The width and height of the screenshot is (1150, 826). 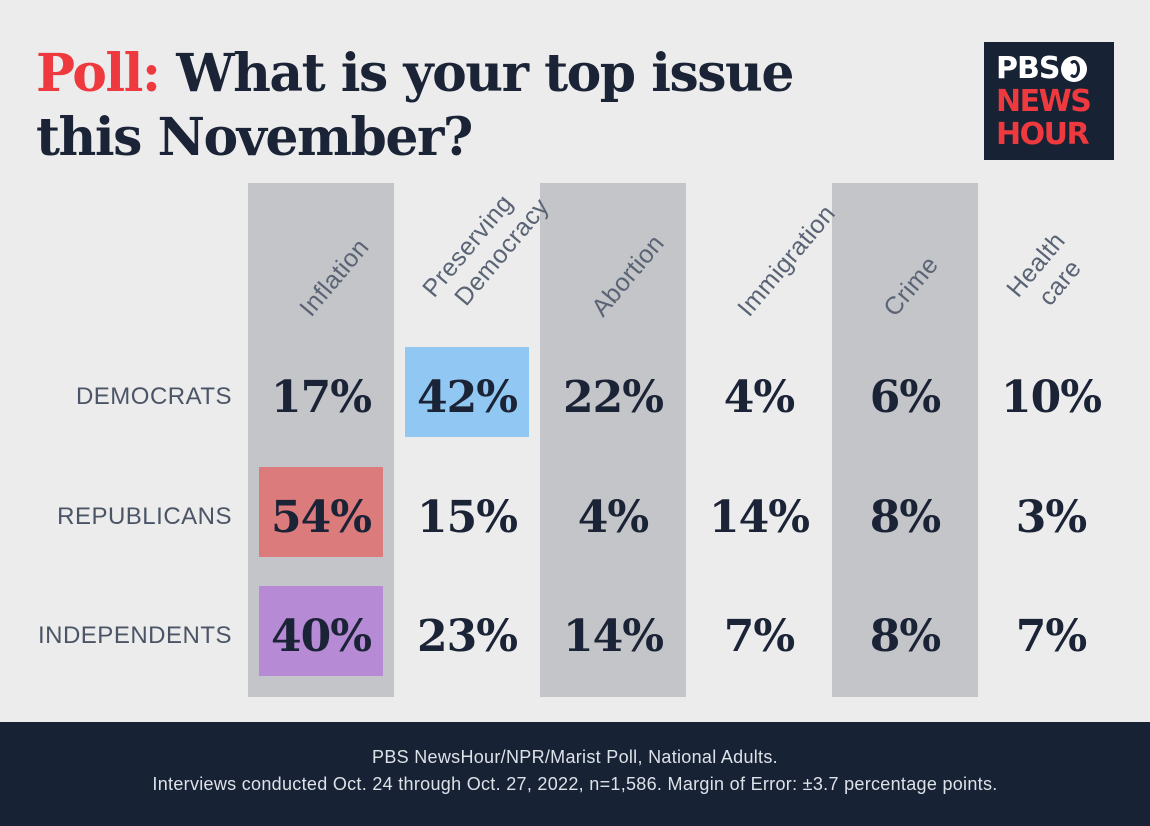 I want to click on pbs-newshour-logo: PBS NEWS HOUR, so click(x=1049, y=101).